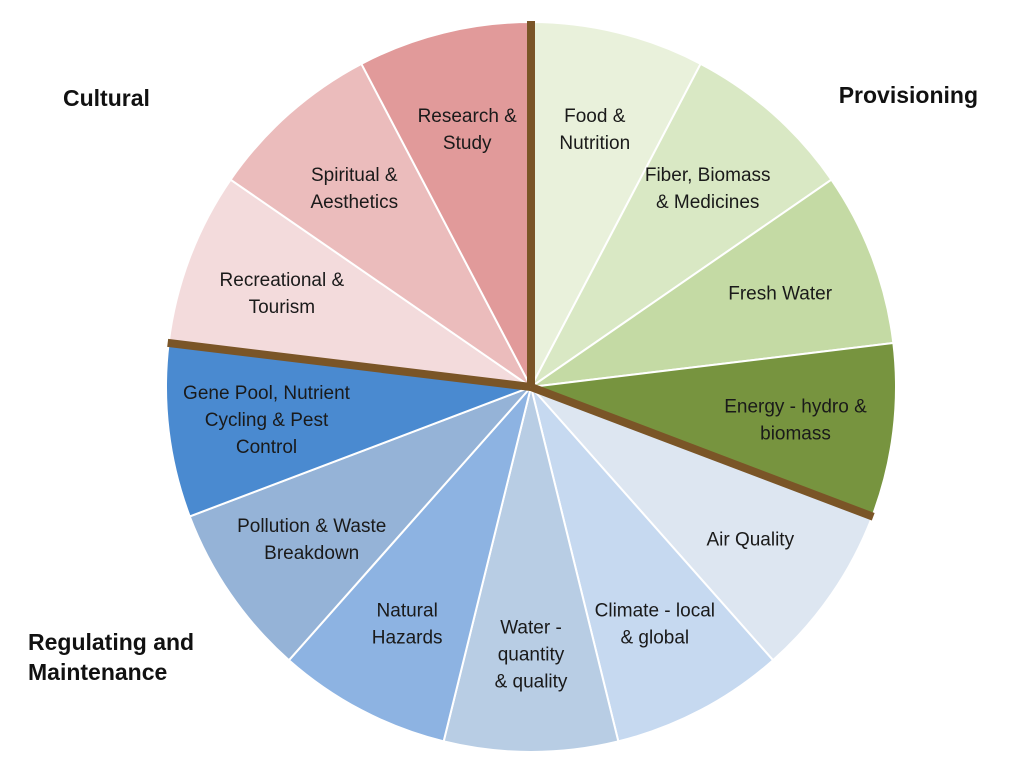  I want to click on slice-label-air-quality: Air Quality, so click(750, 539).